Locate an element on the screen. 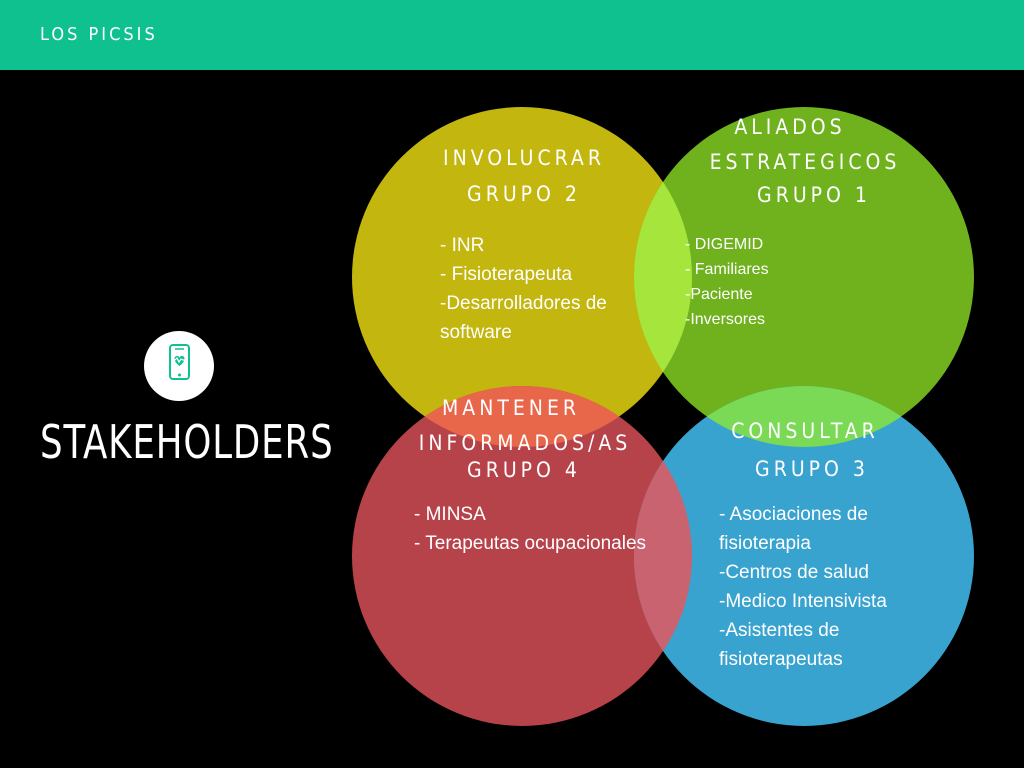 Image resolution: width=1024 pixels, height=768 pixels. grupo-4-list: - MINSA - Terapeutas ocupacionales is located at coordinates (530, 529).